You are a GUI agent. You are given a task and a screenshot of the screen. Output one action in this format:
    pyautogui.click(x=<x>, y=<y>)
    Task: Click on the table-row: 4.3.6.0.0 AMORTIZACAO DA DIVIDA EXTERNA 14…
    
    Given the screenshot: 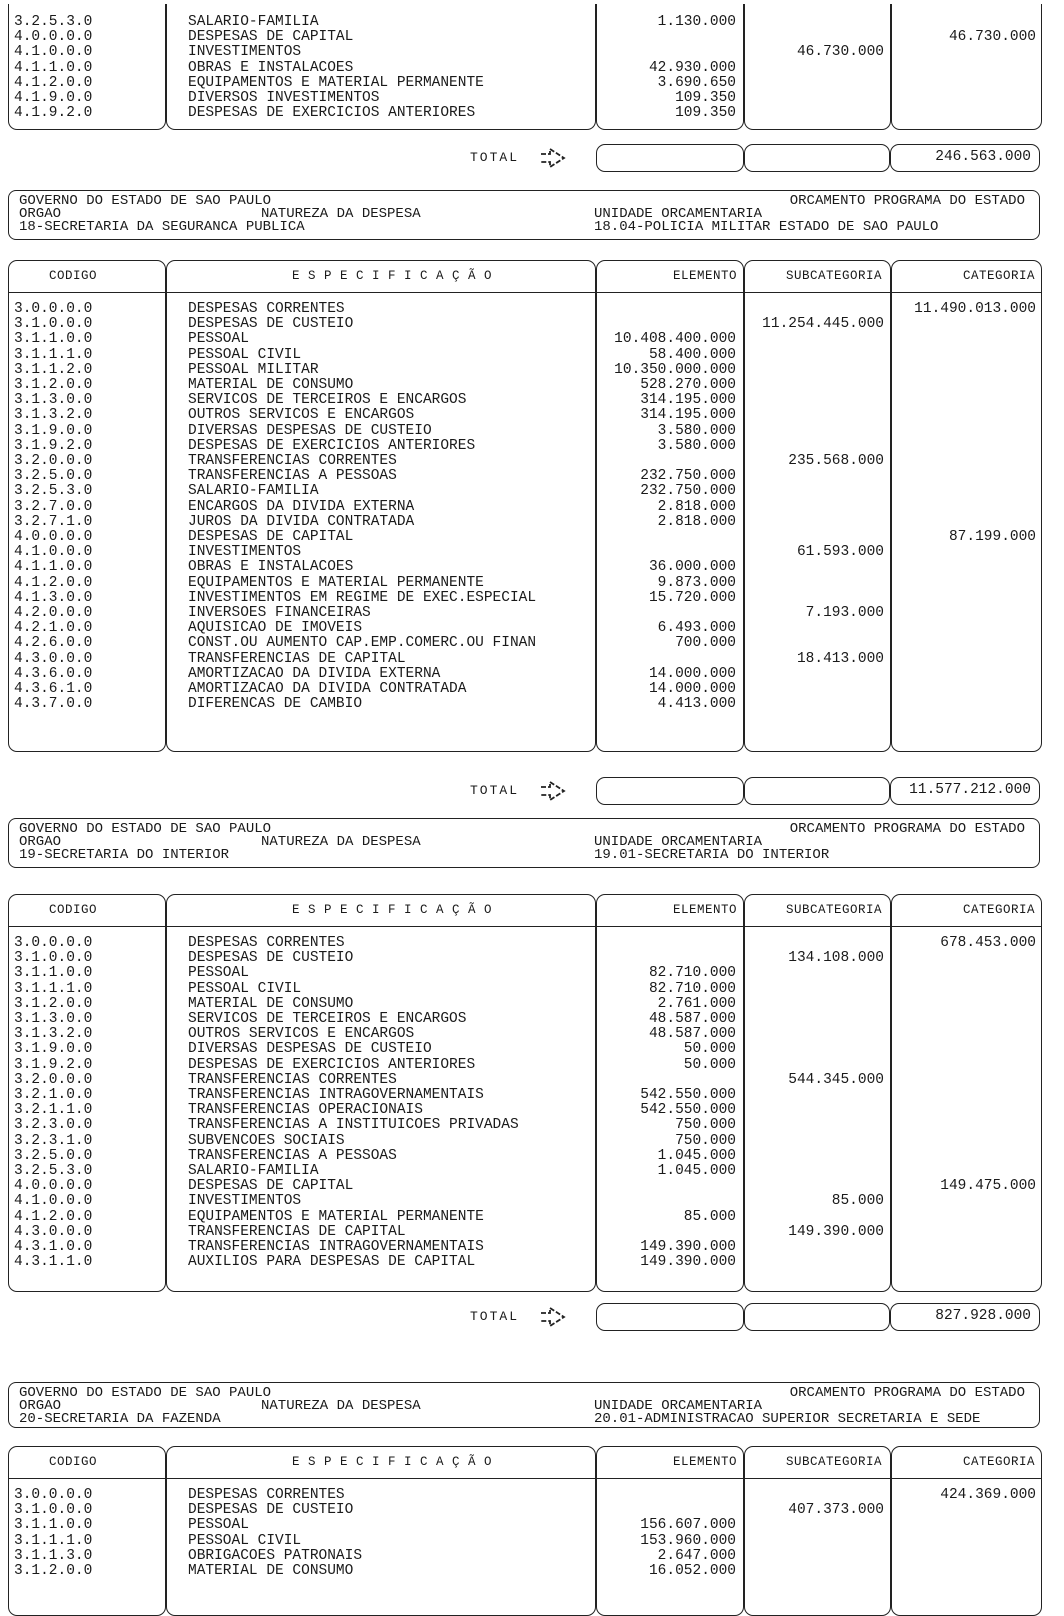 What is the action you would take?
    pyautogui.click(x=525, y=673)
    